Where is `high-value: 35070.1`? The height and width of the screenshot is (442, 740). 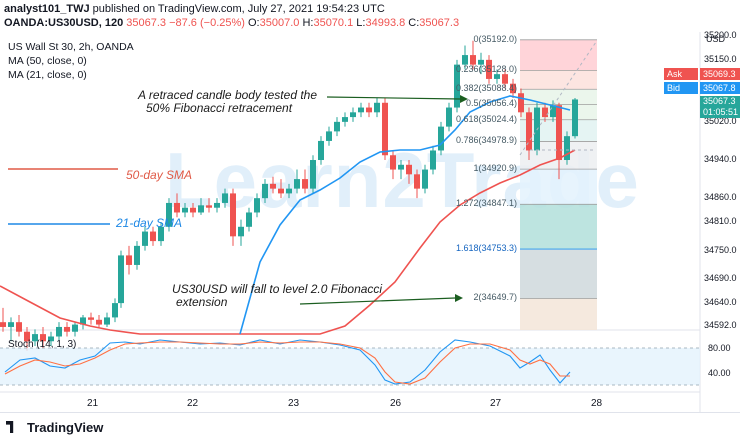 high-value: 35070.1 is located at coordinates (333, 23).